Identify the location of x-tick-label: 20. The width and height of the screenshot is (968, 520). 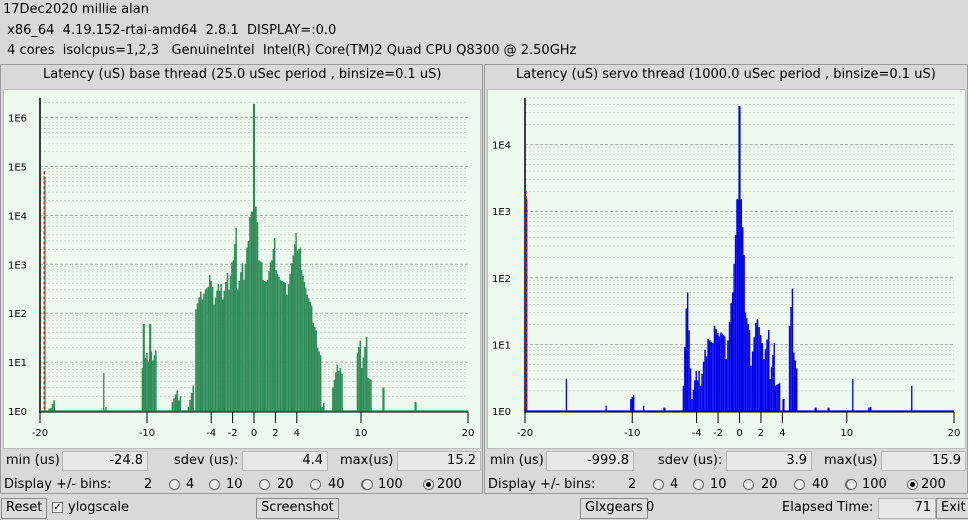
(468, 433).